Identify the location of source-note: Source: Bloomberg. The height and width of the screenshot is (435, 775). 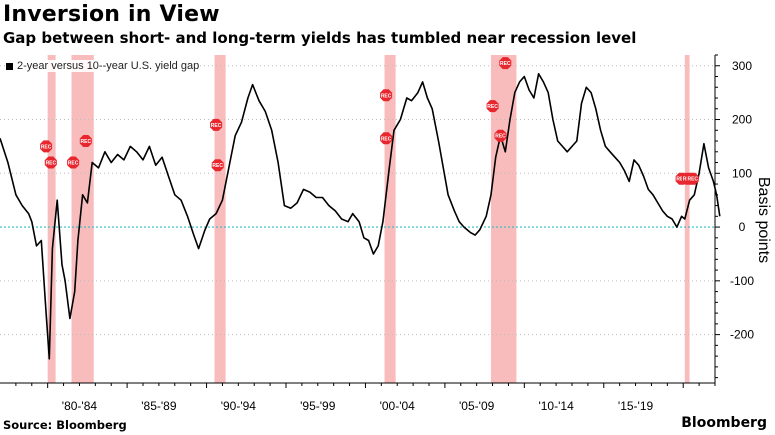
(65, 425).